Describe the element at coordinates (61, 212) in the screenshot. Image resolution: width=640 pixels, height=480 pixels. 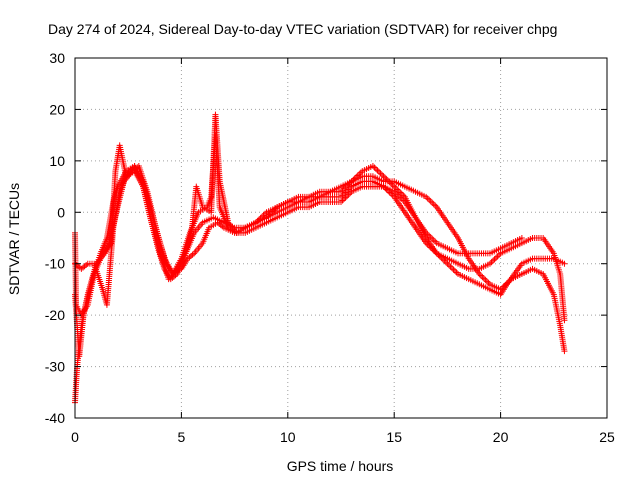
I see `y-tick-label: 0` at that location.